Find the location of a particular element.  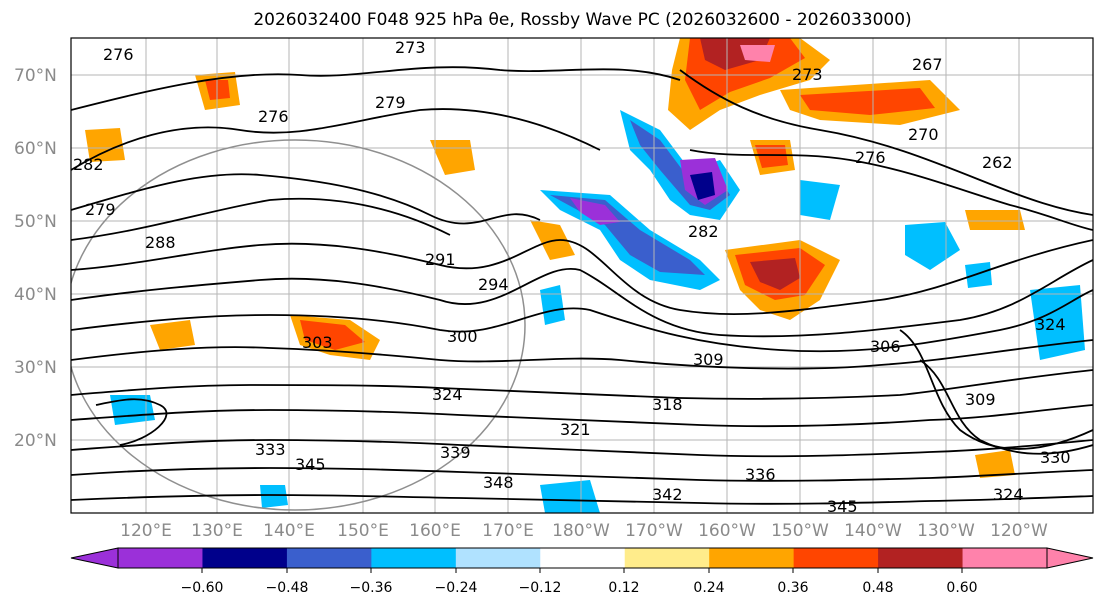

lat-label: 30°N is located at coordinates (35, 368).